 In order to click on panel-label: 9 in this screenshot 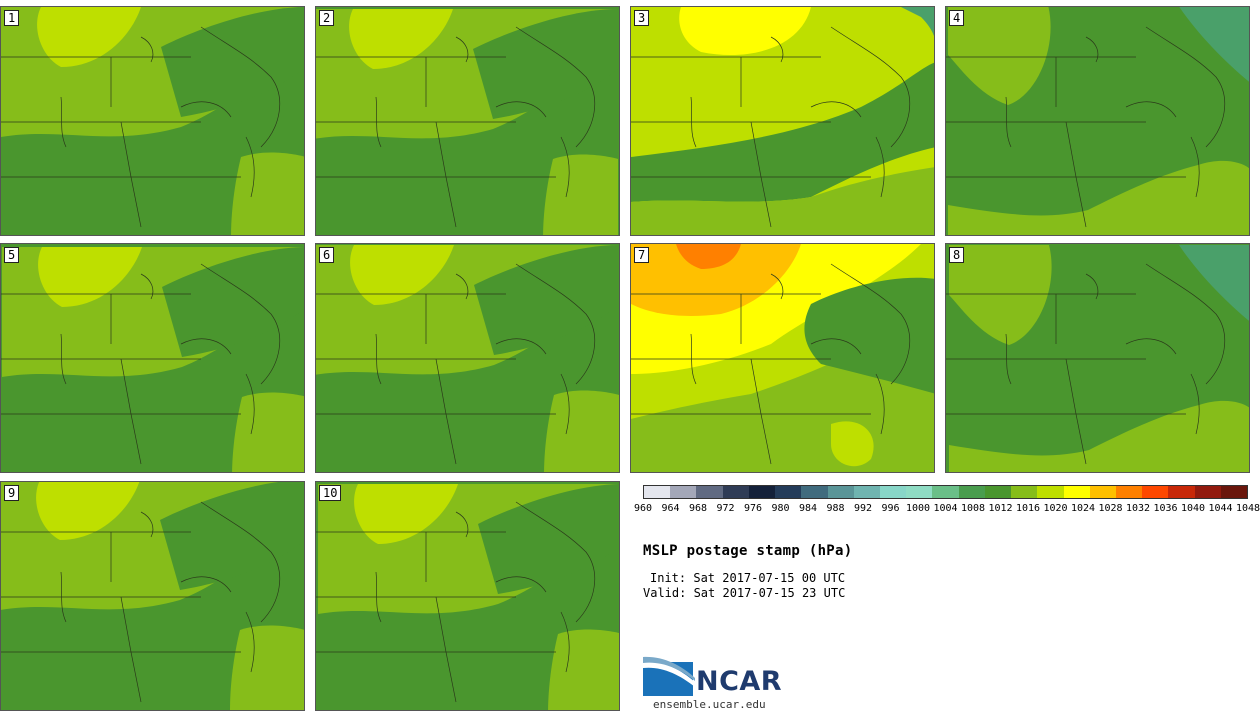, I will do `click(12, 493)`.